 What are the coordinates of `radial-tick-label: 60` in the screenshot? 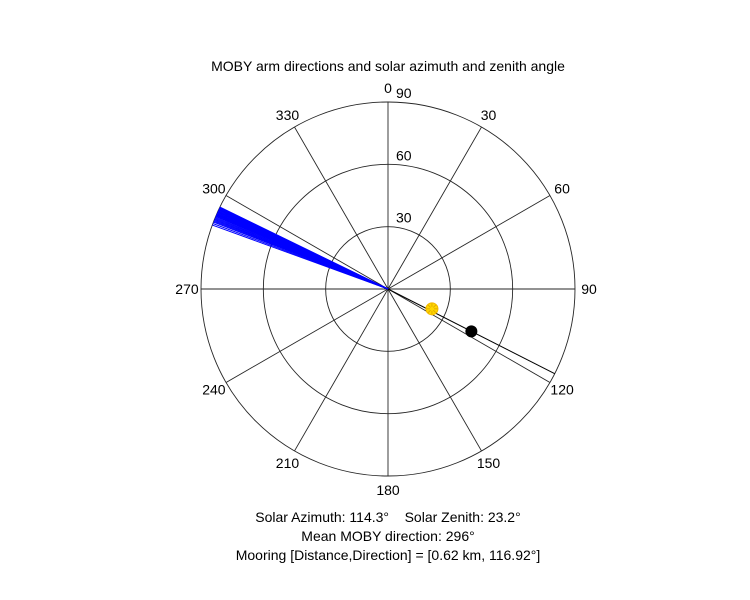 It's located at (404, 155).